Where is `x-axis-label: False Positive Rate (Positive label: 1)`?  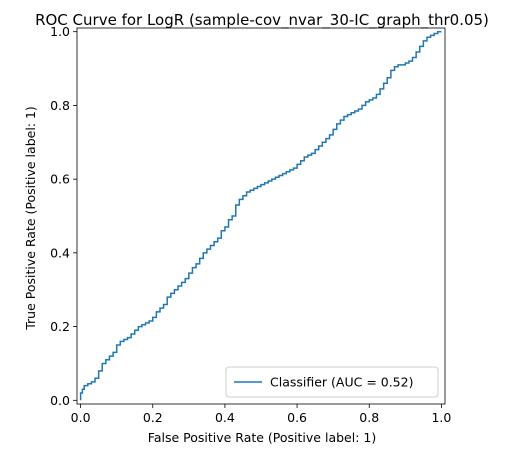 x-axis-label: False Positive Rate (Positive label: 1) is located at coordinates (262, 437).